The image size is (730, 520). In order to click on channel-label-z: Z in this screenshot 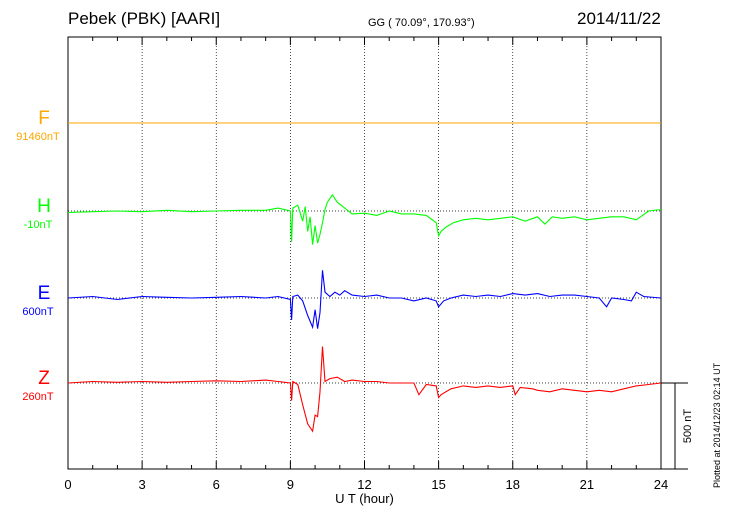, I will do `click(44, 378)`.